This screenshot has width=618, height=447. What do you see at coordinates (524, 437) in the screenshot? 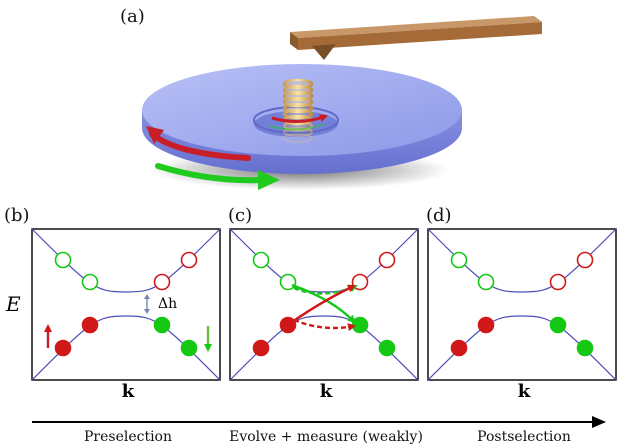
I see `stage-postselection: Postselection` at bounding box center [524, 437].